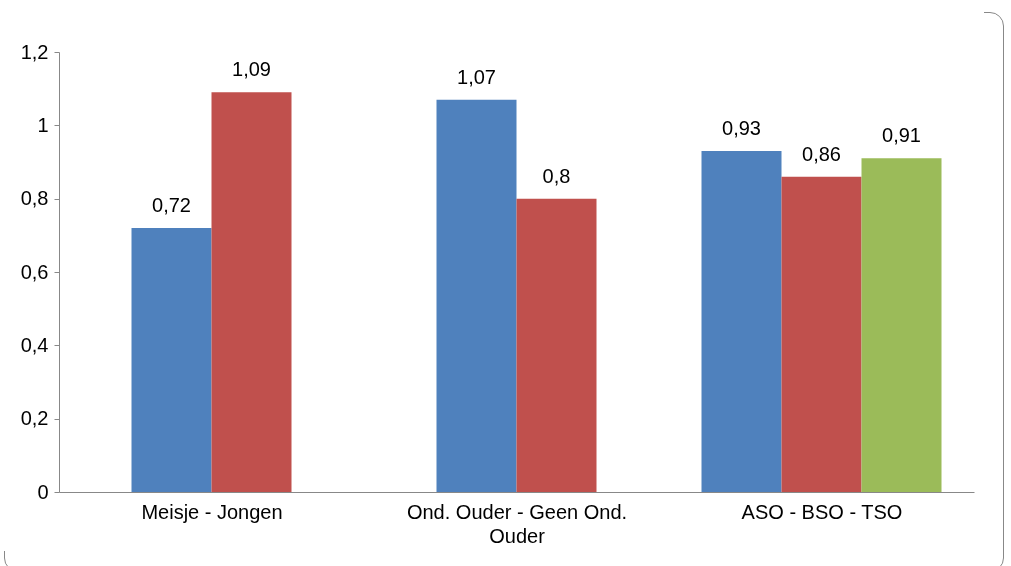 This screenshot has height=566, width=1011. I want to click on data-label: 0,8, so click(556, 175).